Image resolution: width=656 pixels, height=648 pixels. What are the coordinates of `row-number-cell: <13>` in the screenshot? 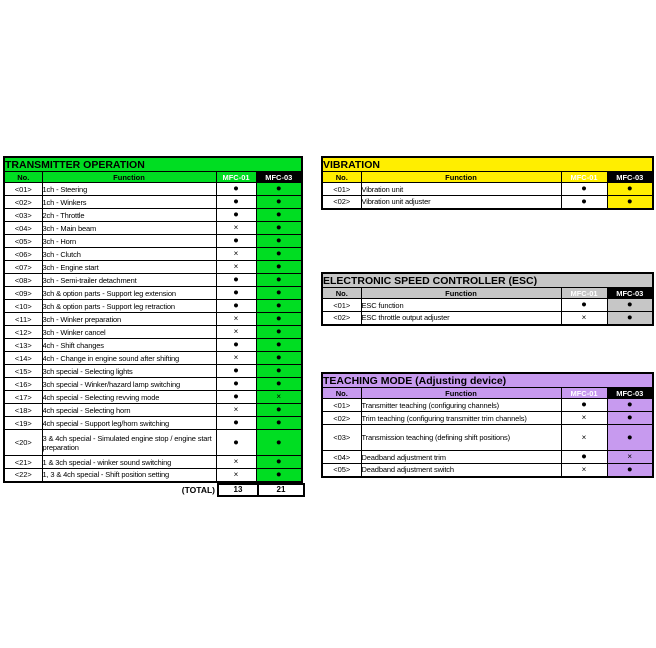 It's located at (23, 345).